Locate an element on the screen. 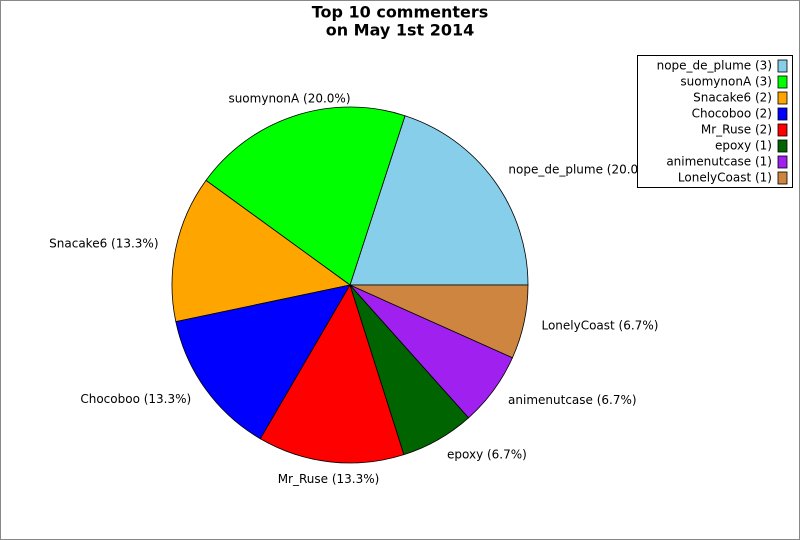 This screenshot has height=540, width=800. legend-label: Chocoboo (2) is located at coordinates (732, 114).